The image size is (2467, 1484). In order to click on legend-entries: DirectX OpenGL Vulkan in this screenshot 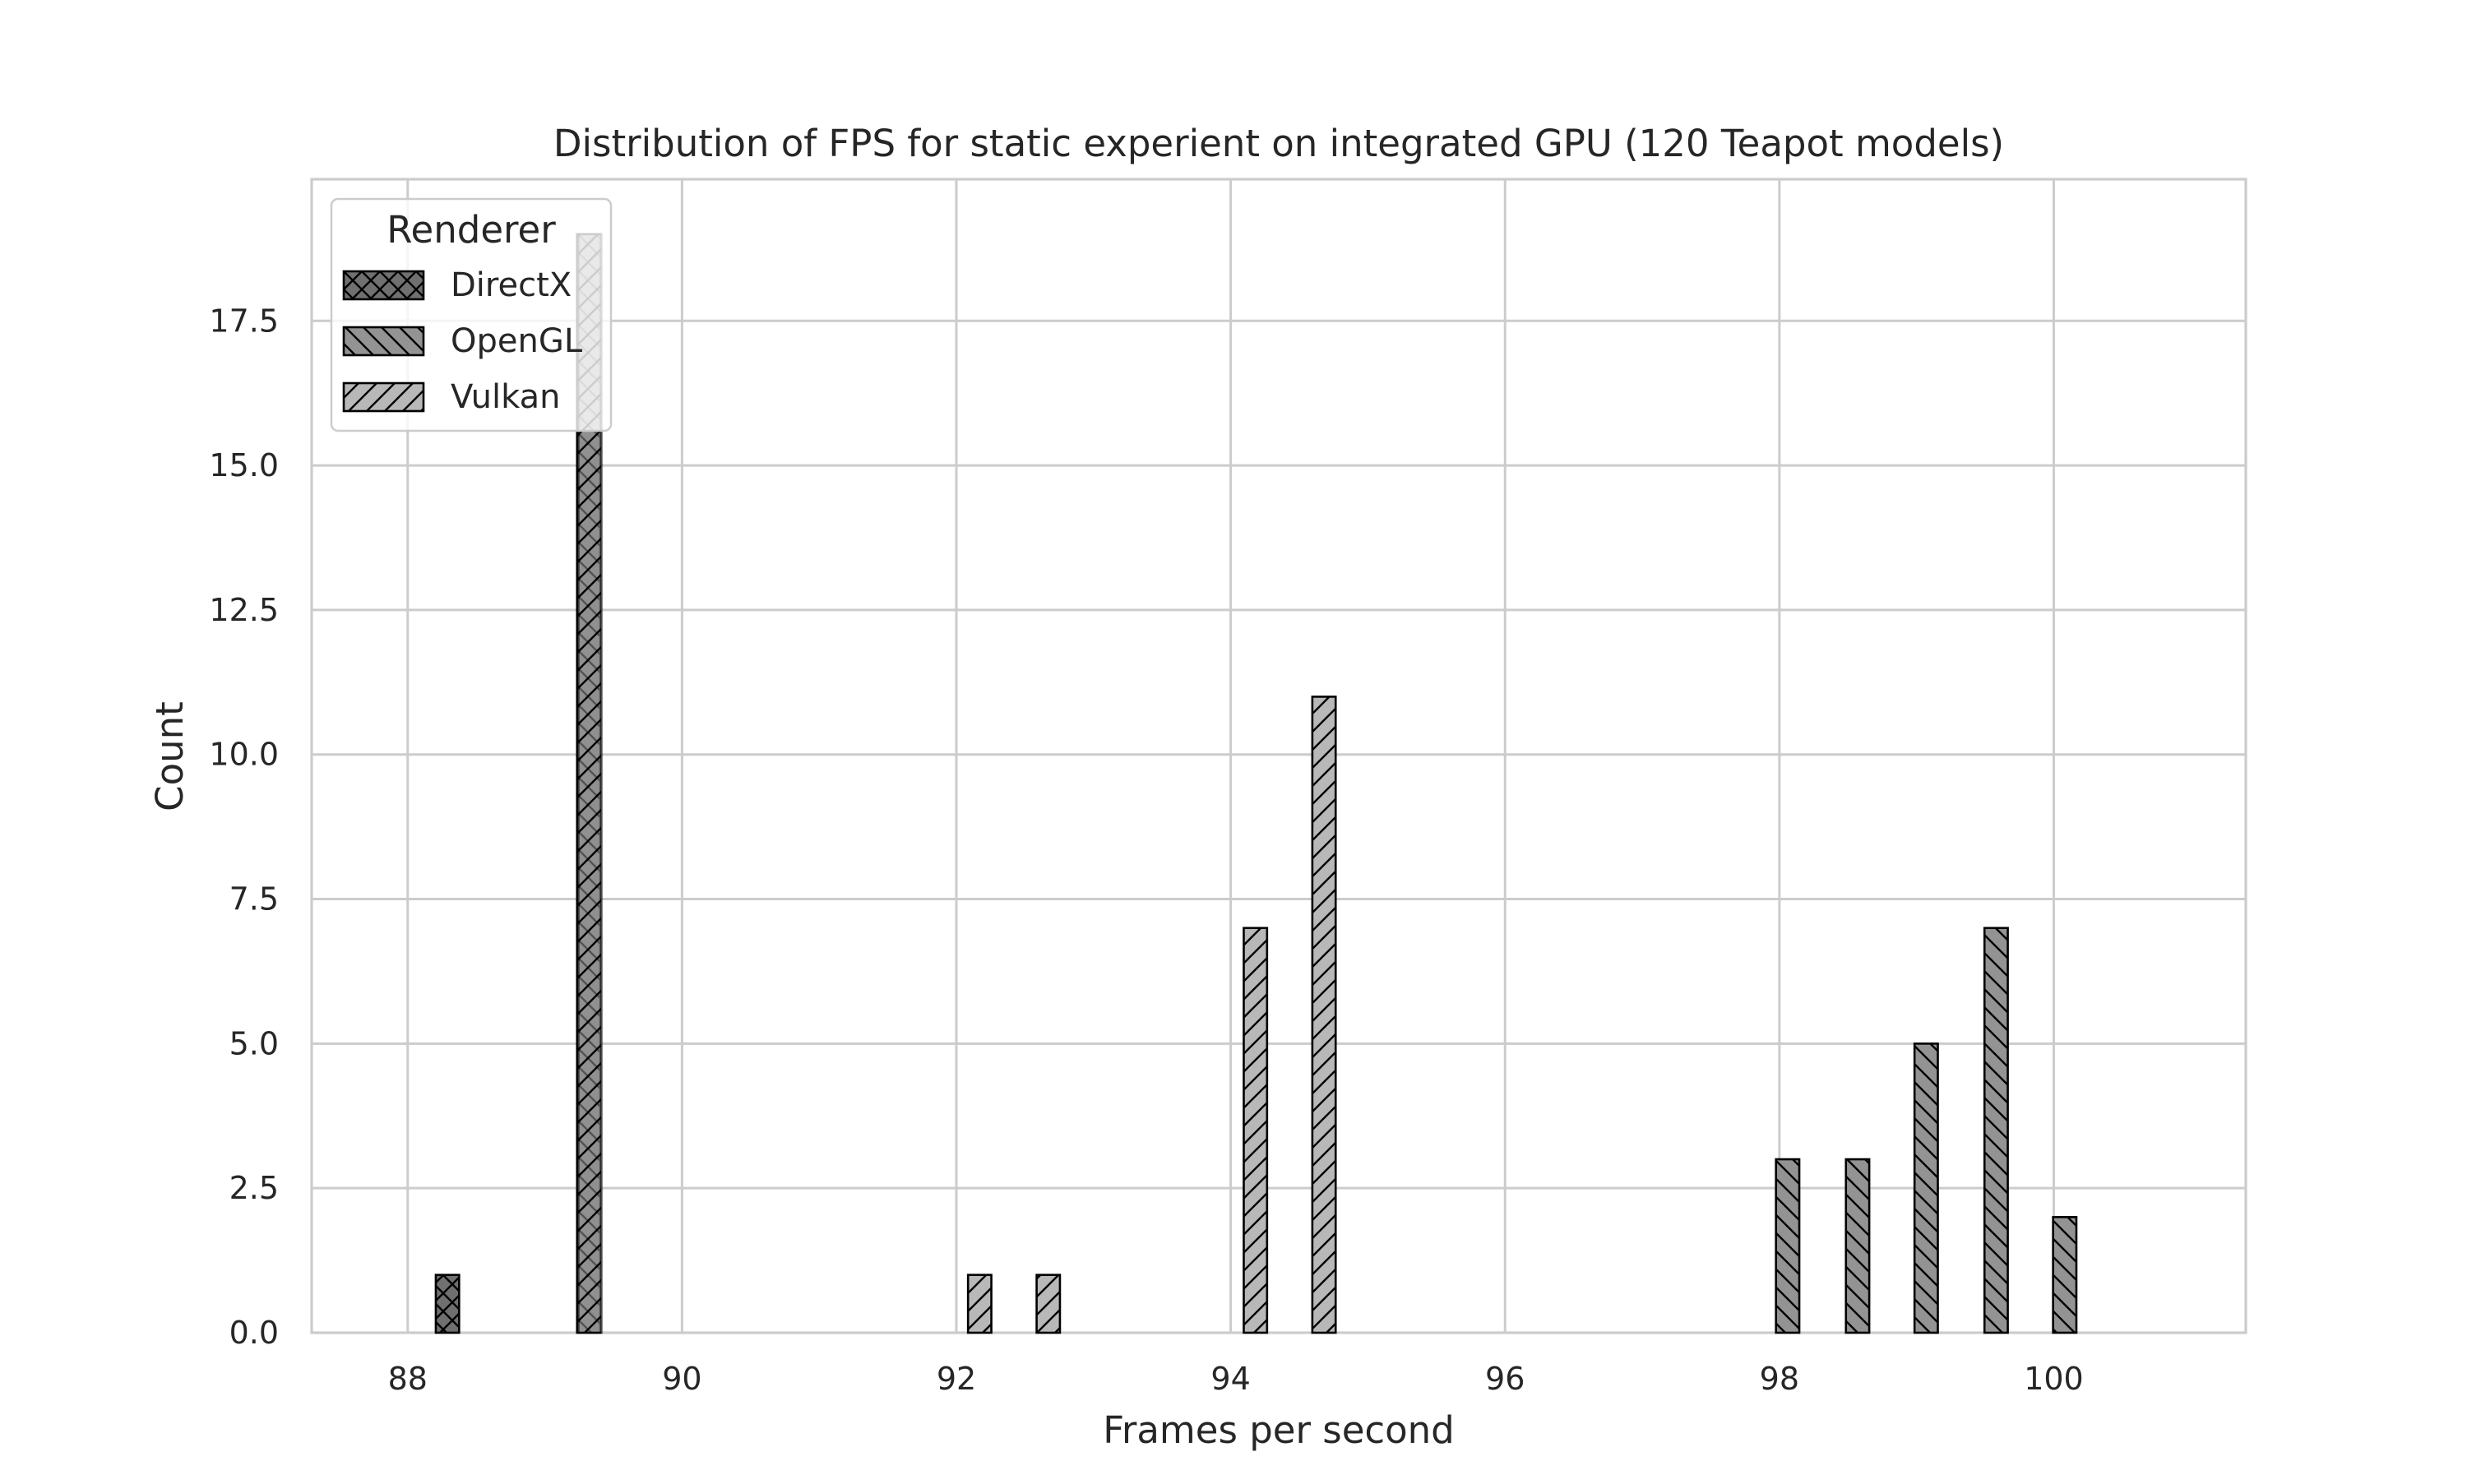, I will do `click(463, 341)`.